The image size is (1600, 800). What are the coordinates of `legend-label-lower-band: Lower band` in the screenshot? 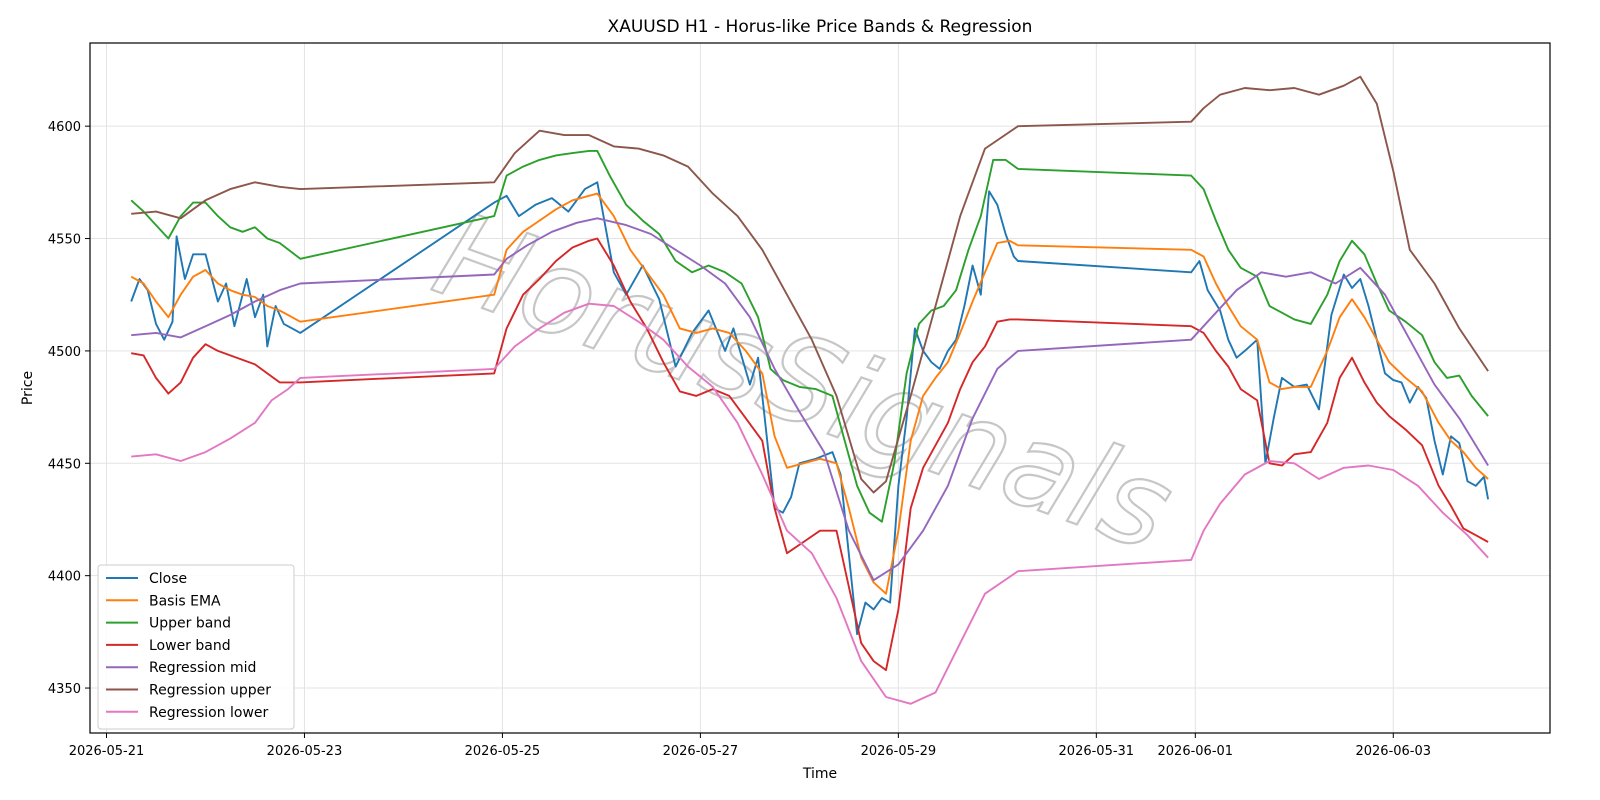 It's located at (190, 646).